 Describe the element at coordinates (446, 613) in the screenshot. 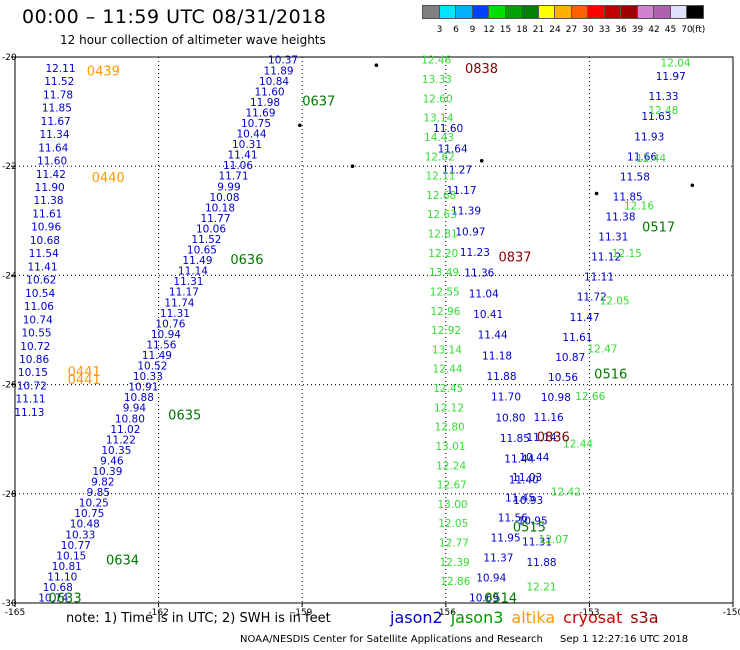

I see `x-tick-label: -156` at that location.